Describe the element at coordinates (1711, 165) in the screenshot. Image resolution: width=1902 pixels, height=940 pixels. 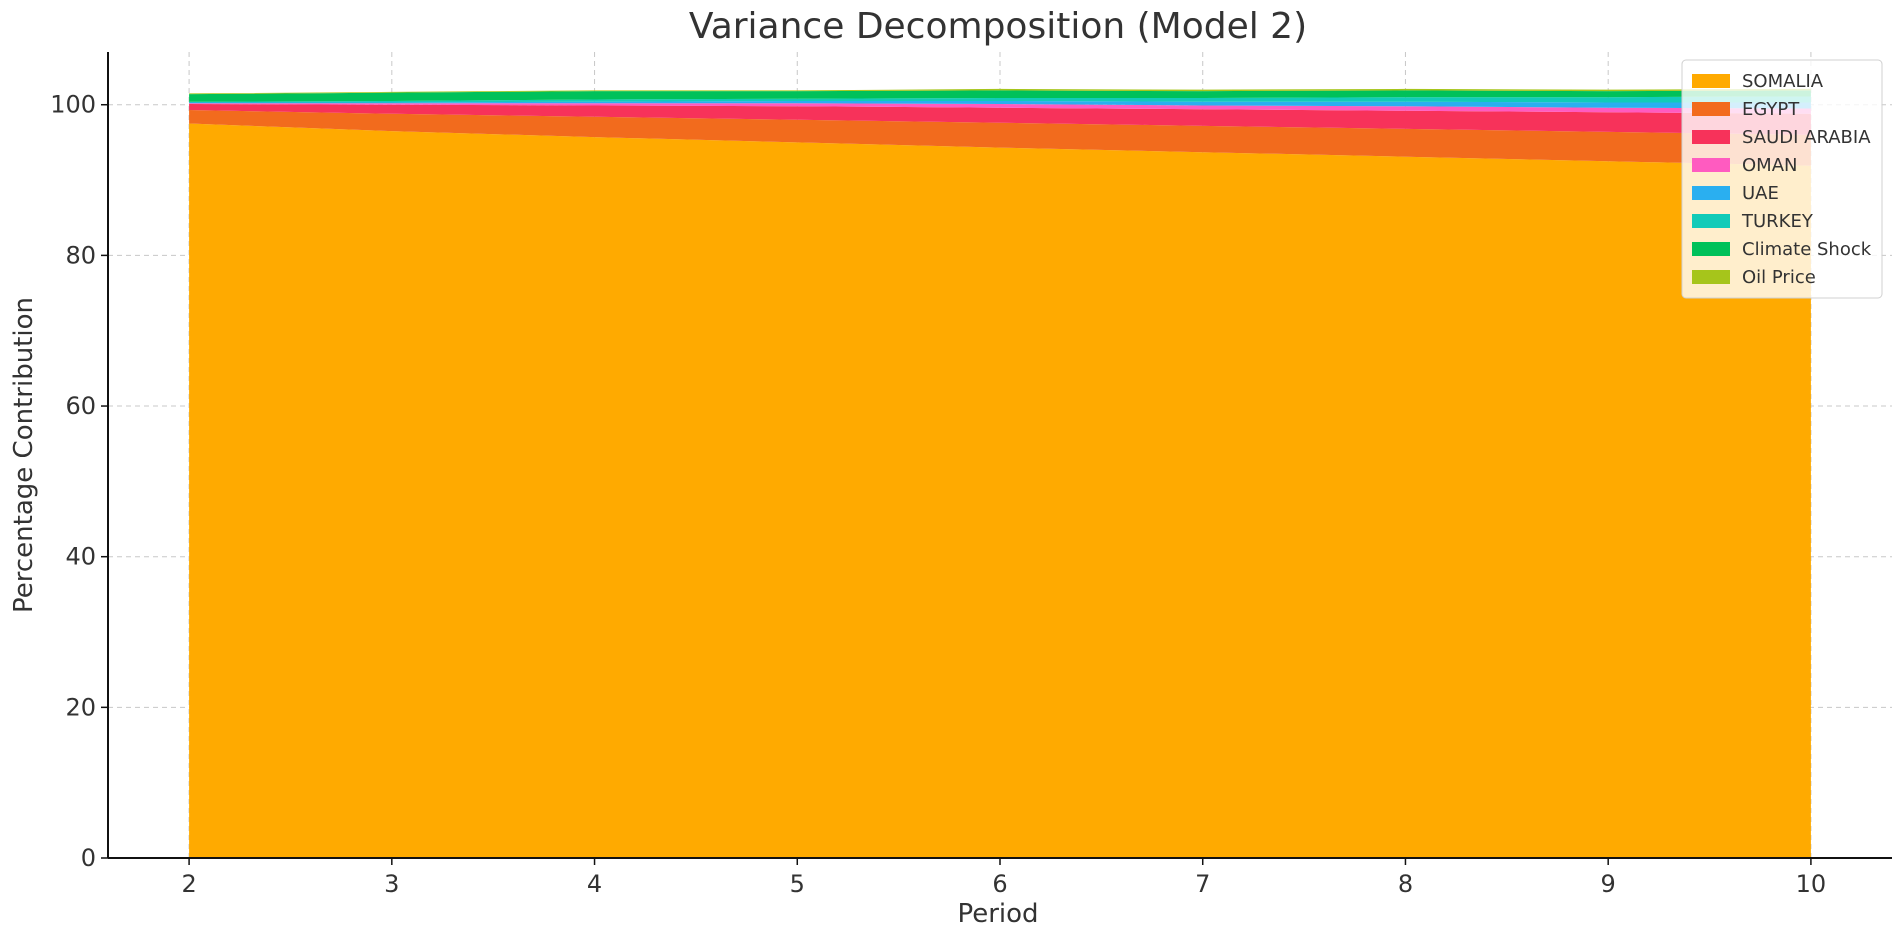
I see `legend-swatch-oman` at that location.